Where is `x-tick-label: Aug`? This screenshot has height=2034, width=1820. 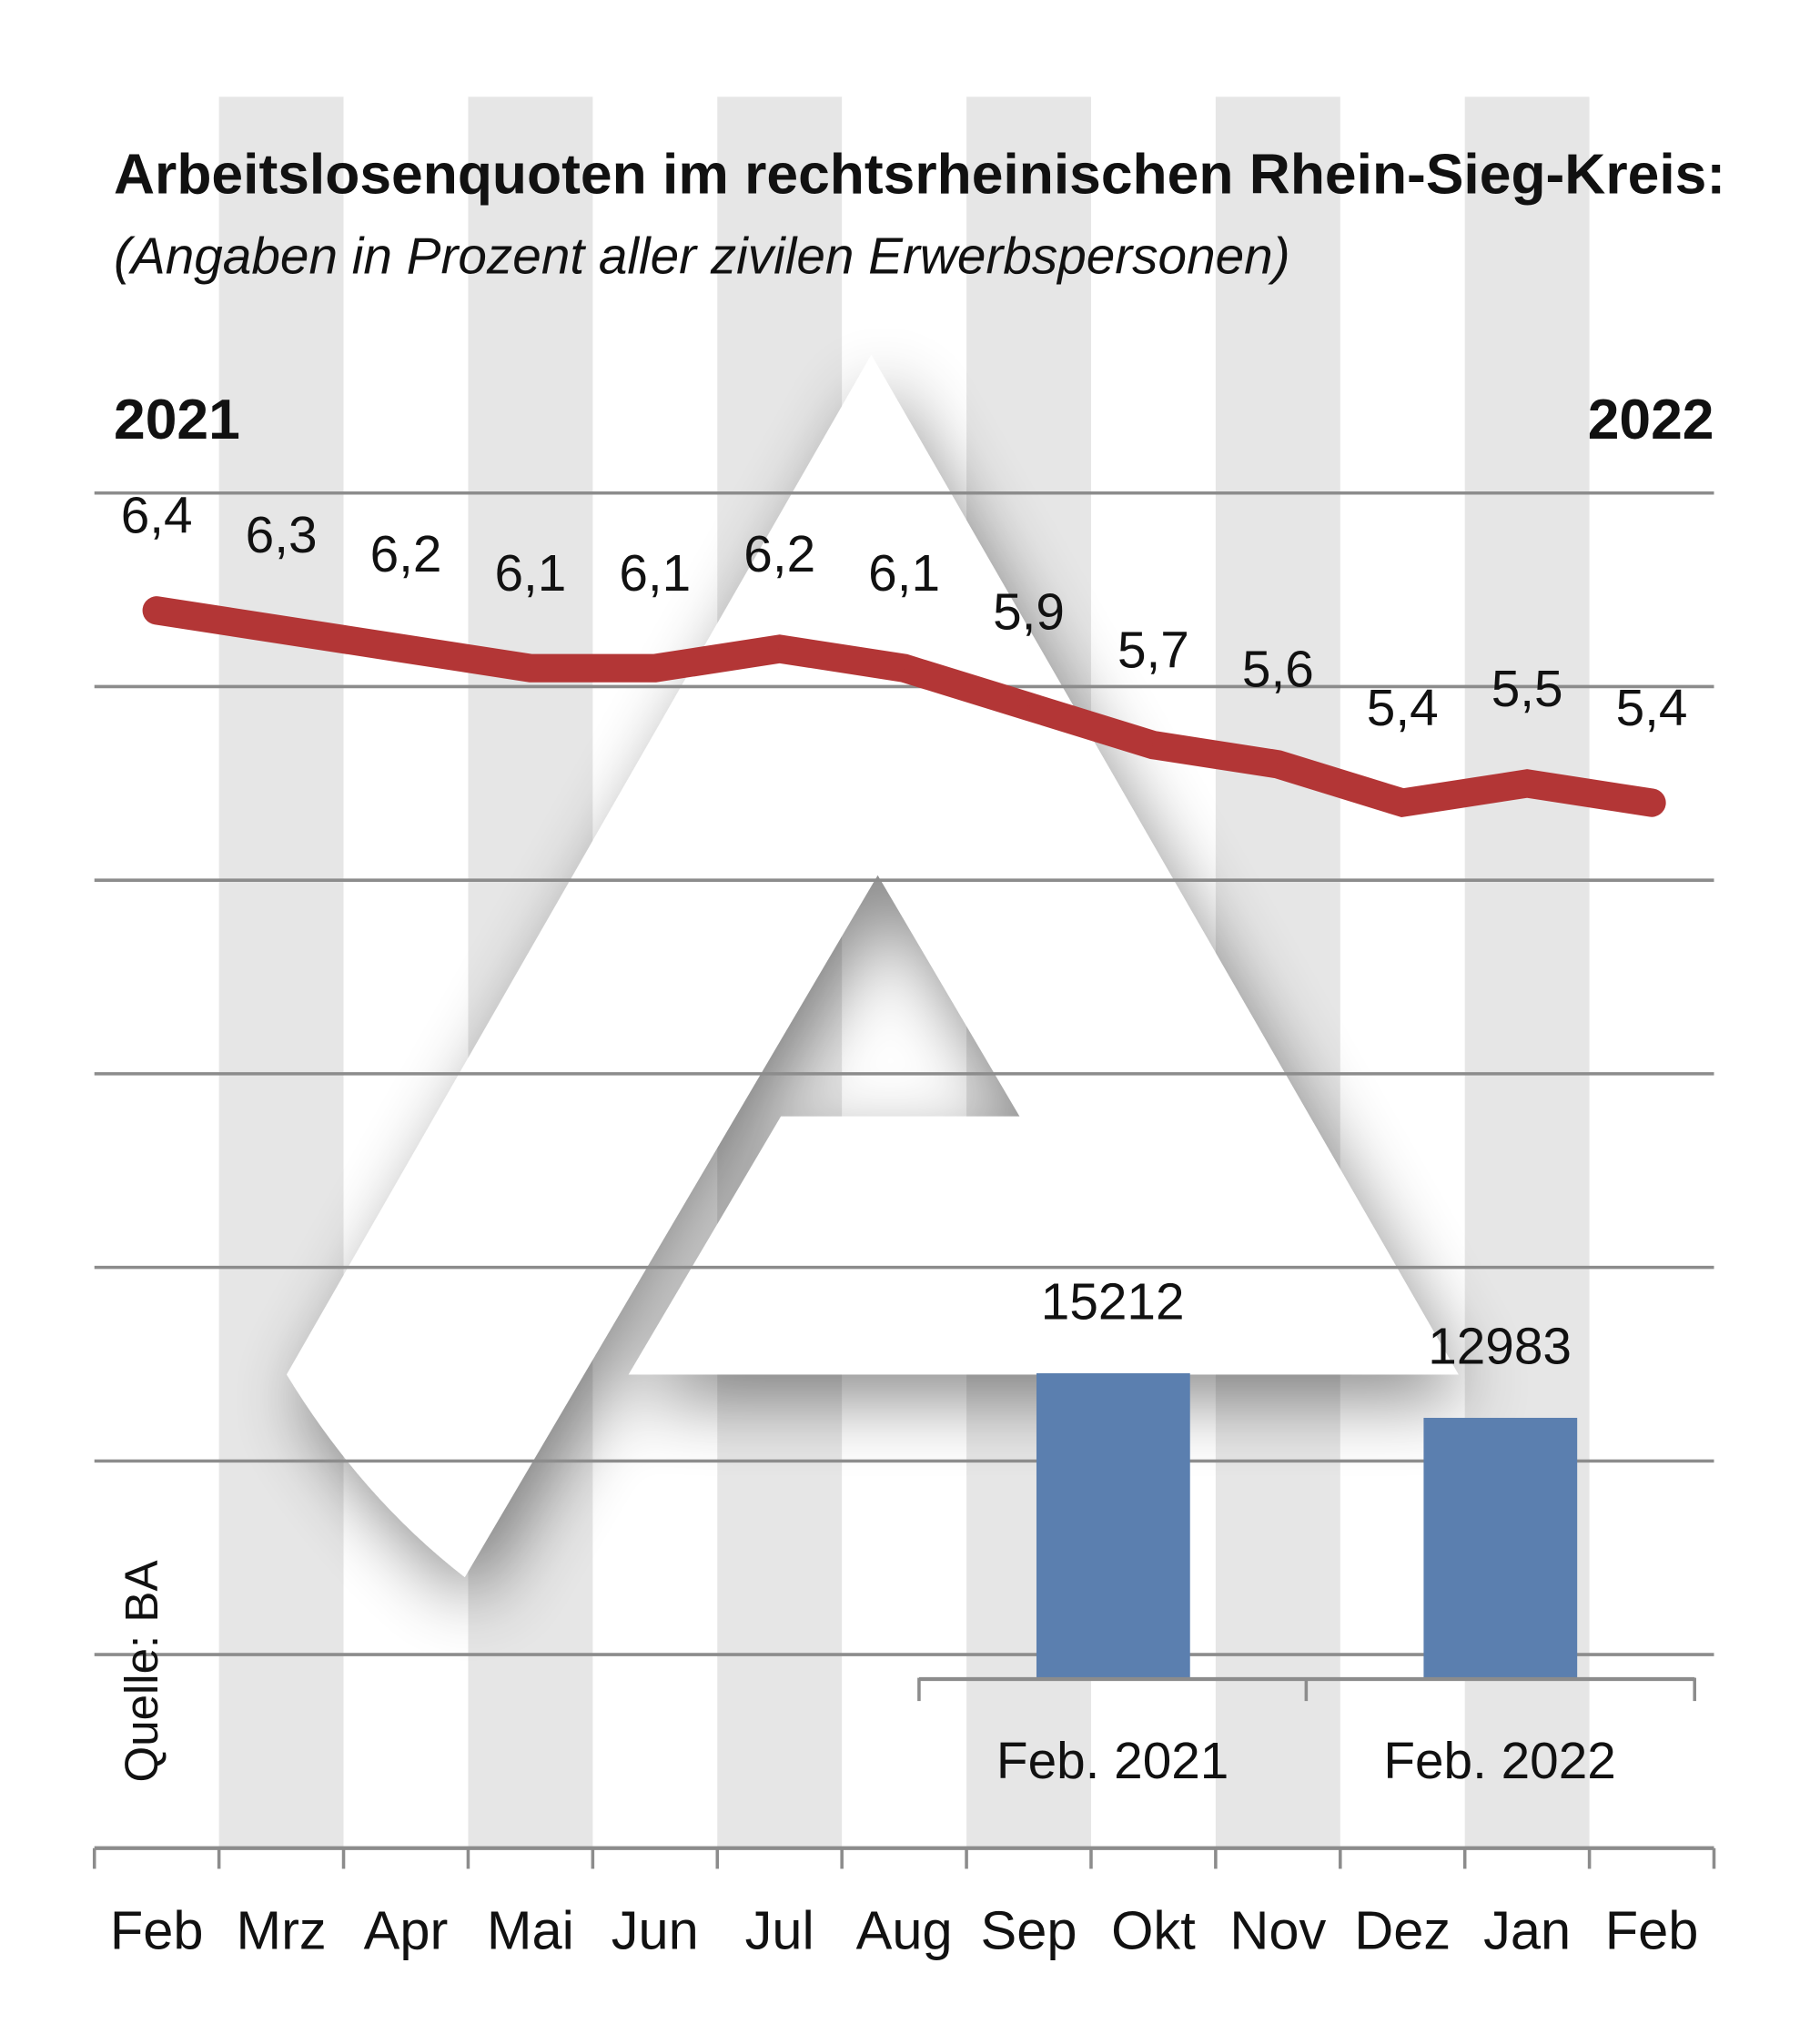
x-tick-label: Aug is located at coordinates (905, 1929).